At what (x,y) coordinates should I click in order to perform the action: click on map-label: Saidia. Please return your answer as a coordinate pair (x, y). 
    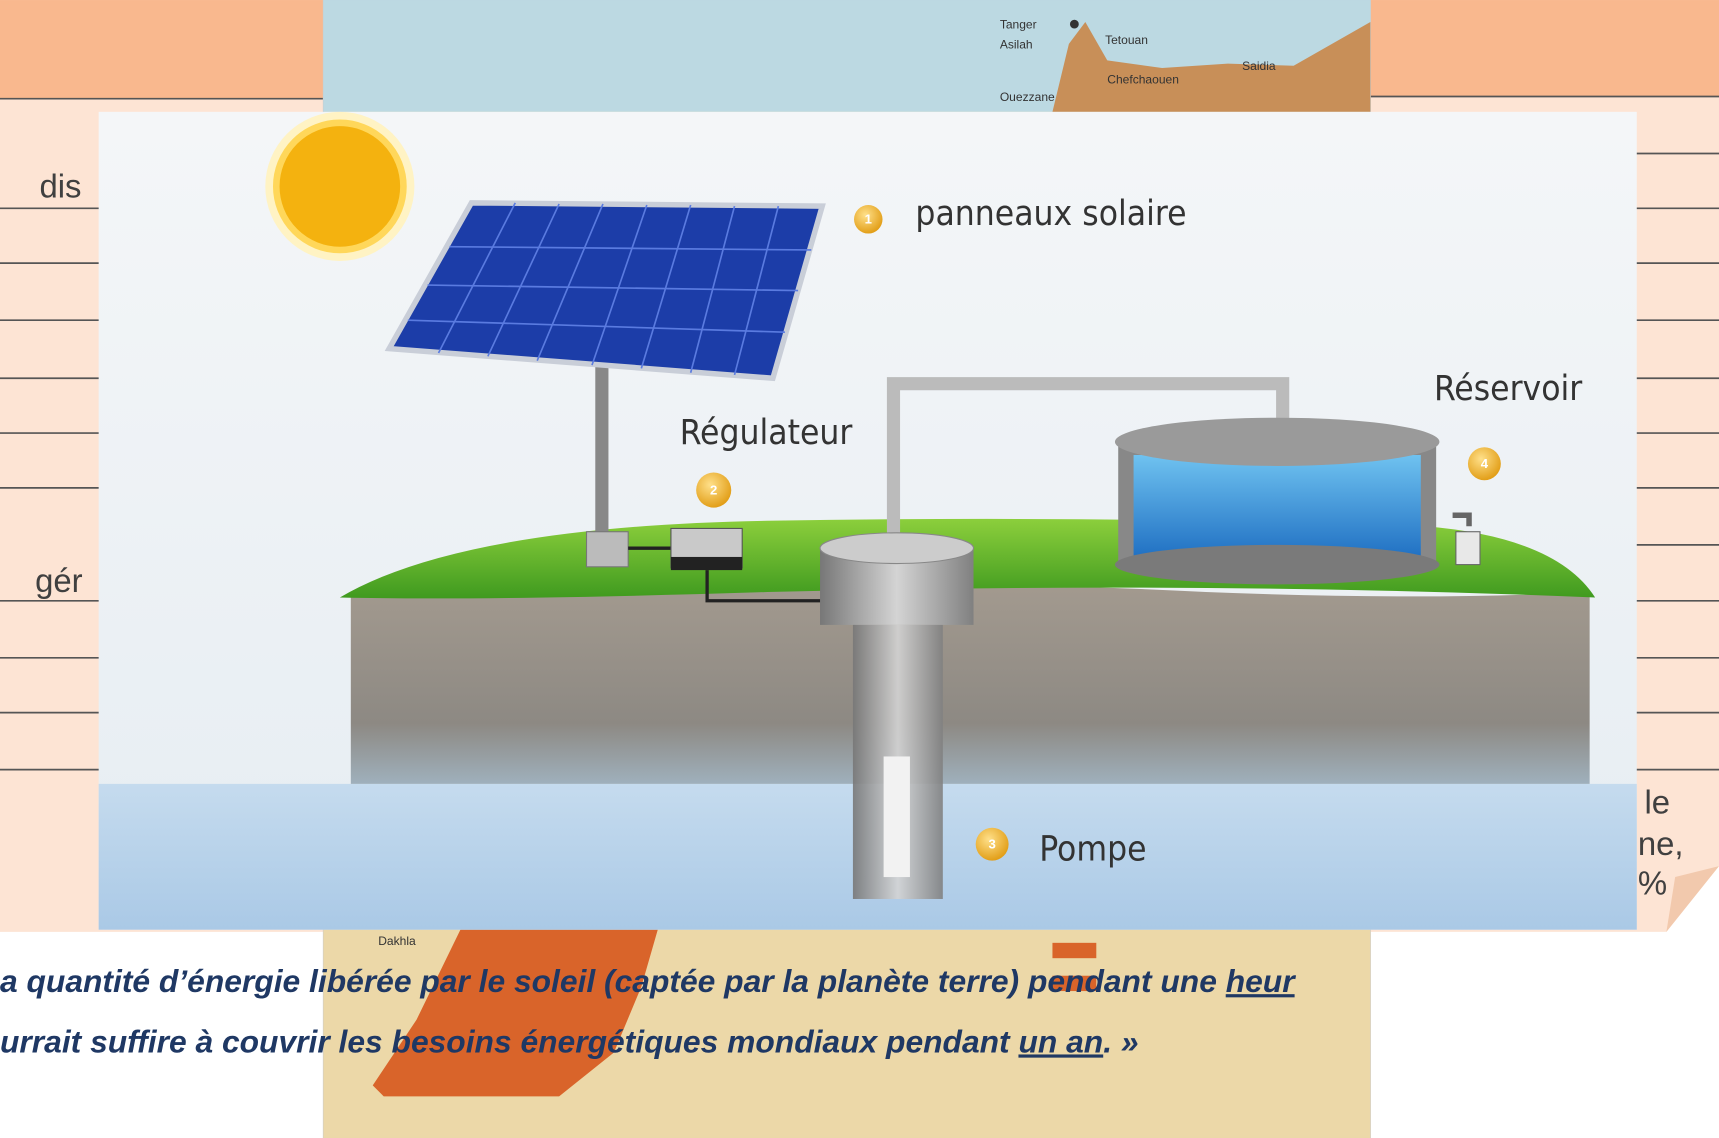
    Looking at the image, I should click on (1259, 66).